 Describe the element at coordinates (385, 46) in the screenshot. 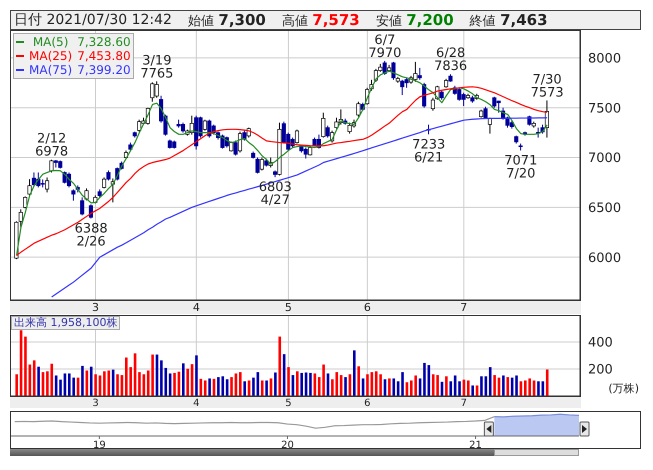

I see `annotation: 6/7 7970` at that location.